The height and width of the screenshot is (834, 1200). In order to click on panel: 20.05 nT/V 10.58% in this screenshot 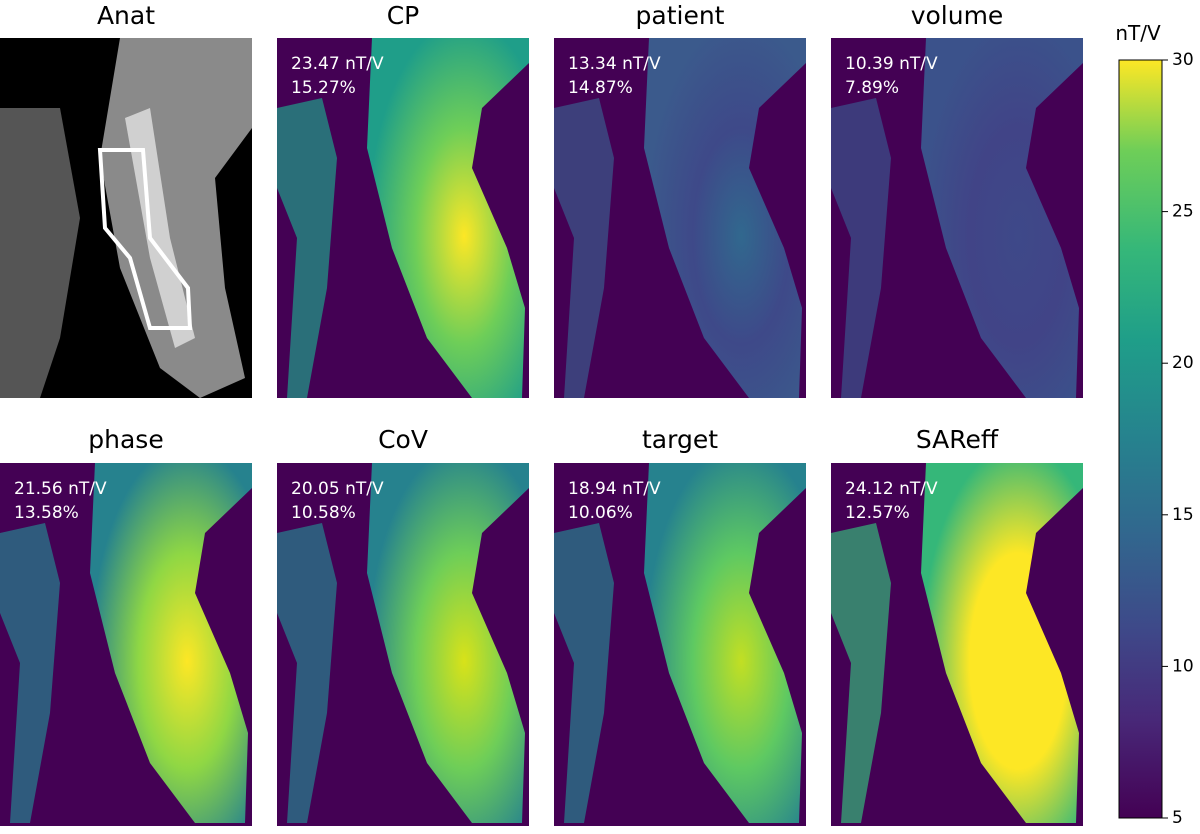, I will do `click(403, 644)`.